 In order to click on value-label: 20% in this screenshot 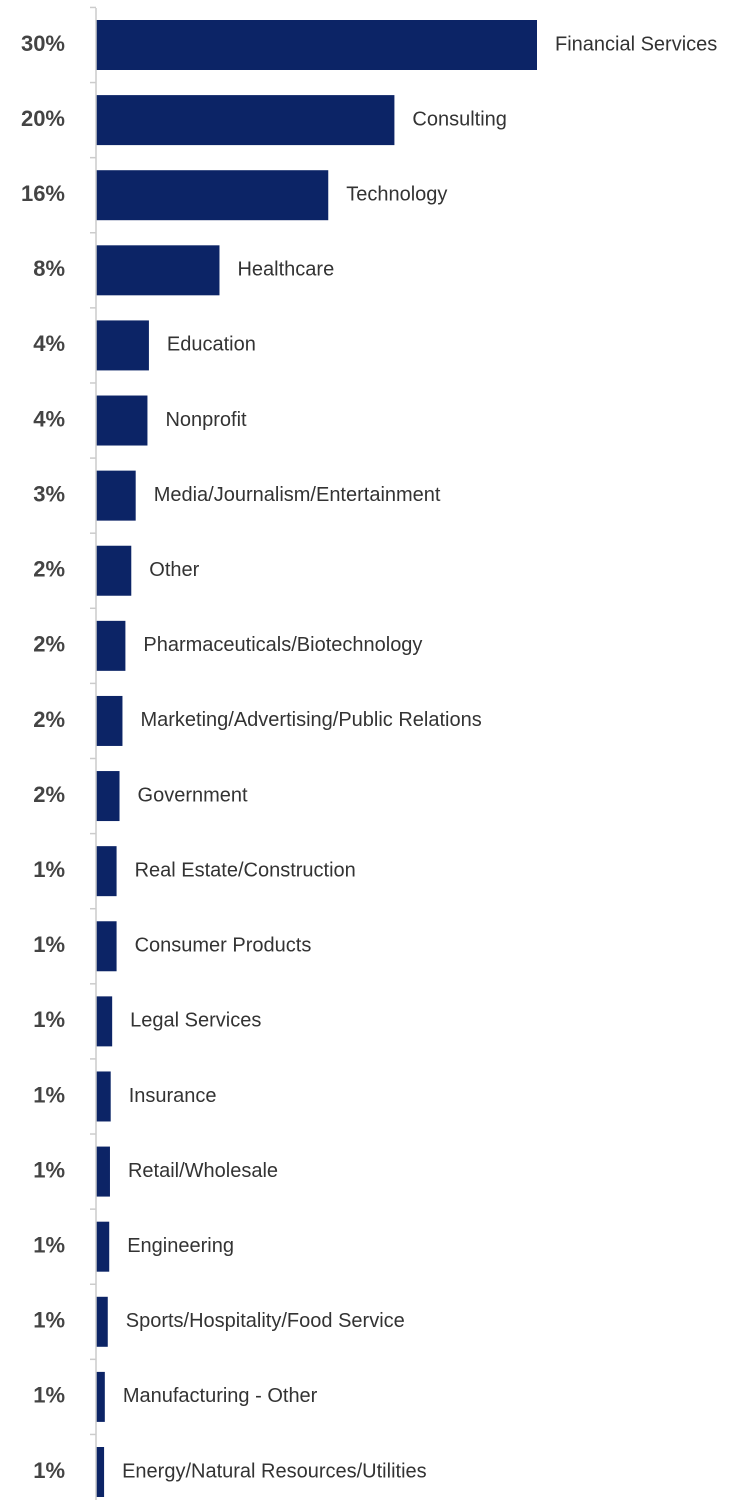, I will do `click(43, 118)`.